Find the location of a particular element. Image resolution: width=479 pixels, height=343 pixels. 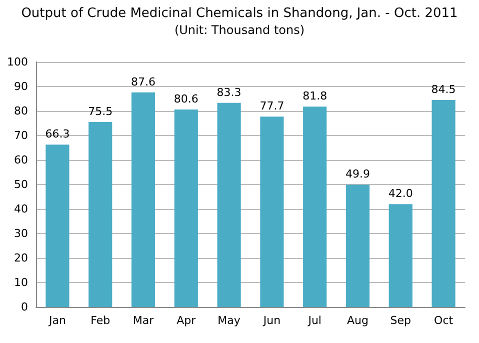

y-tick-label: 40 is located at coordinates (21, 209).